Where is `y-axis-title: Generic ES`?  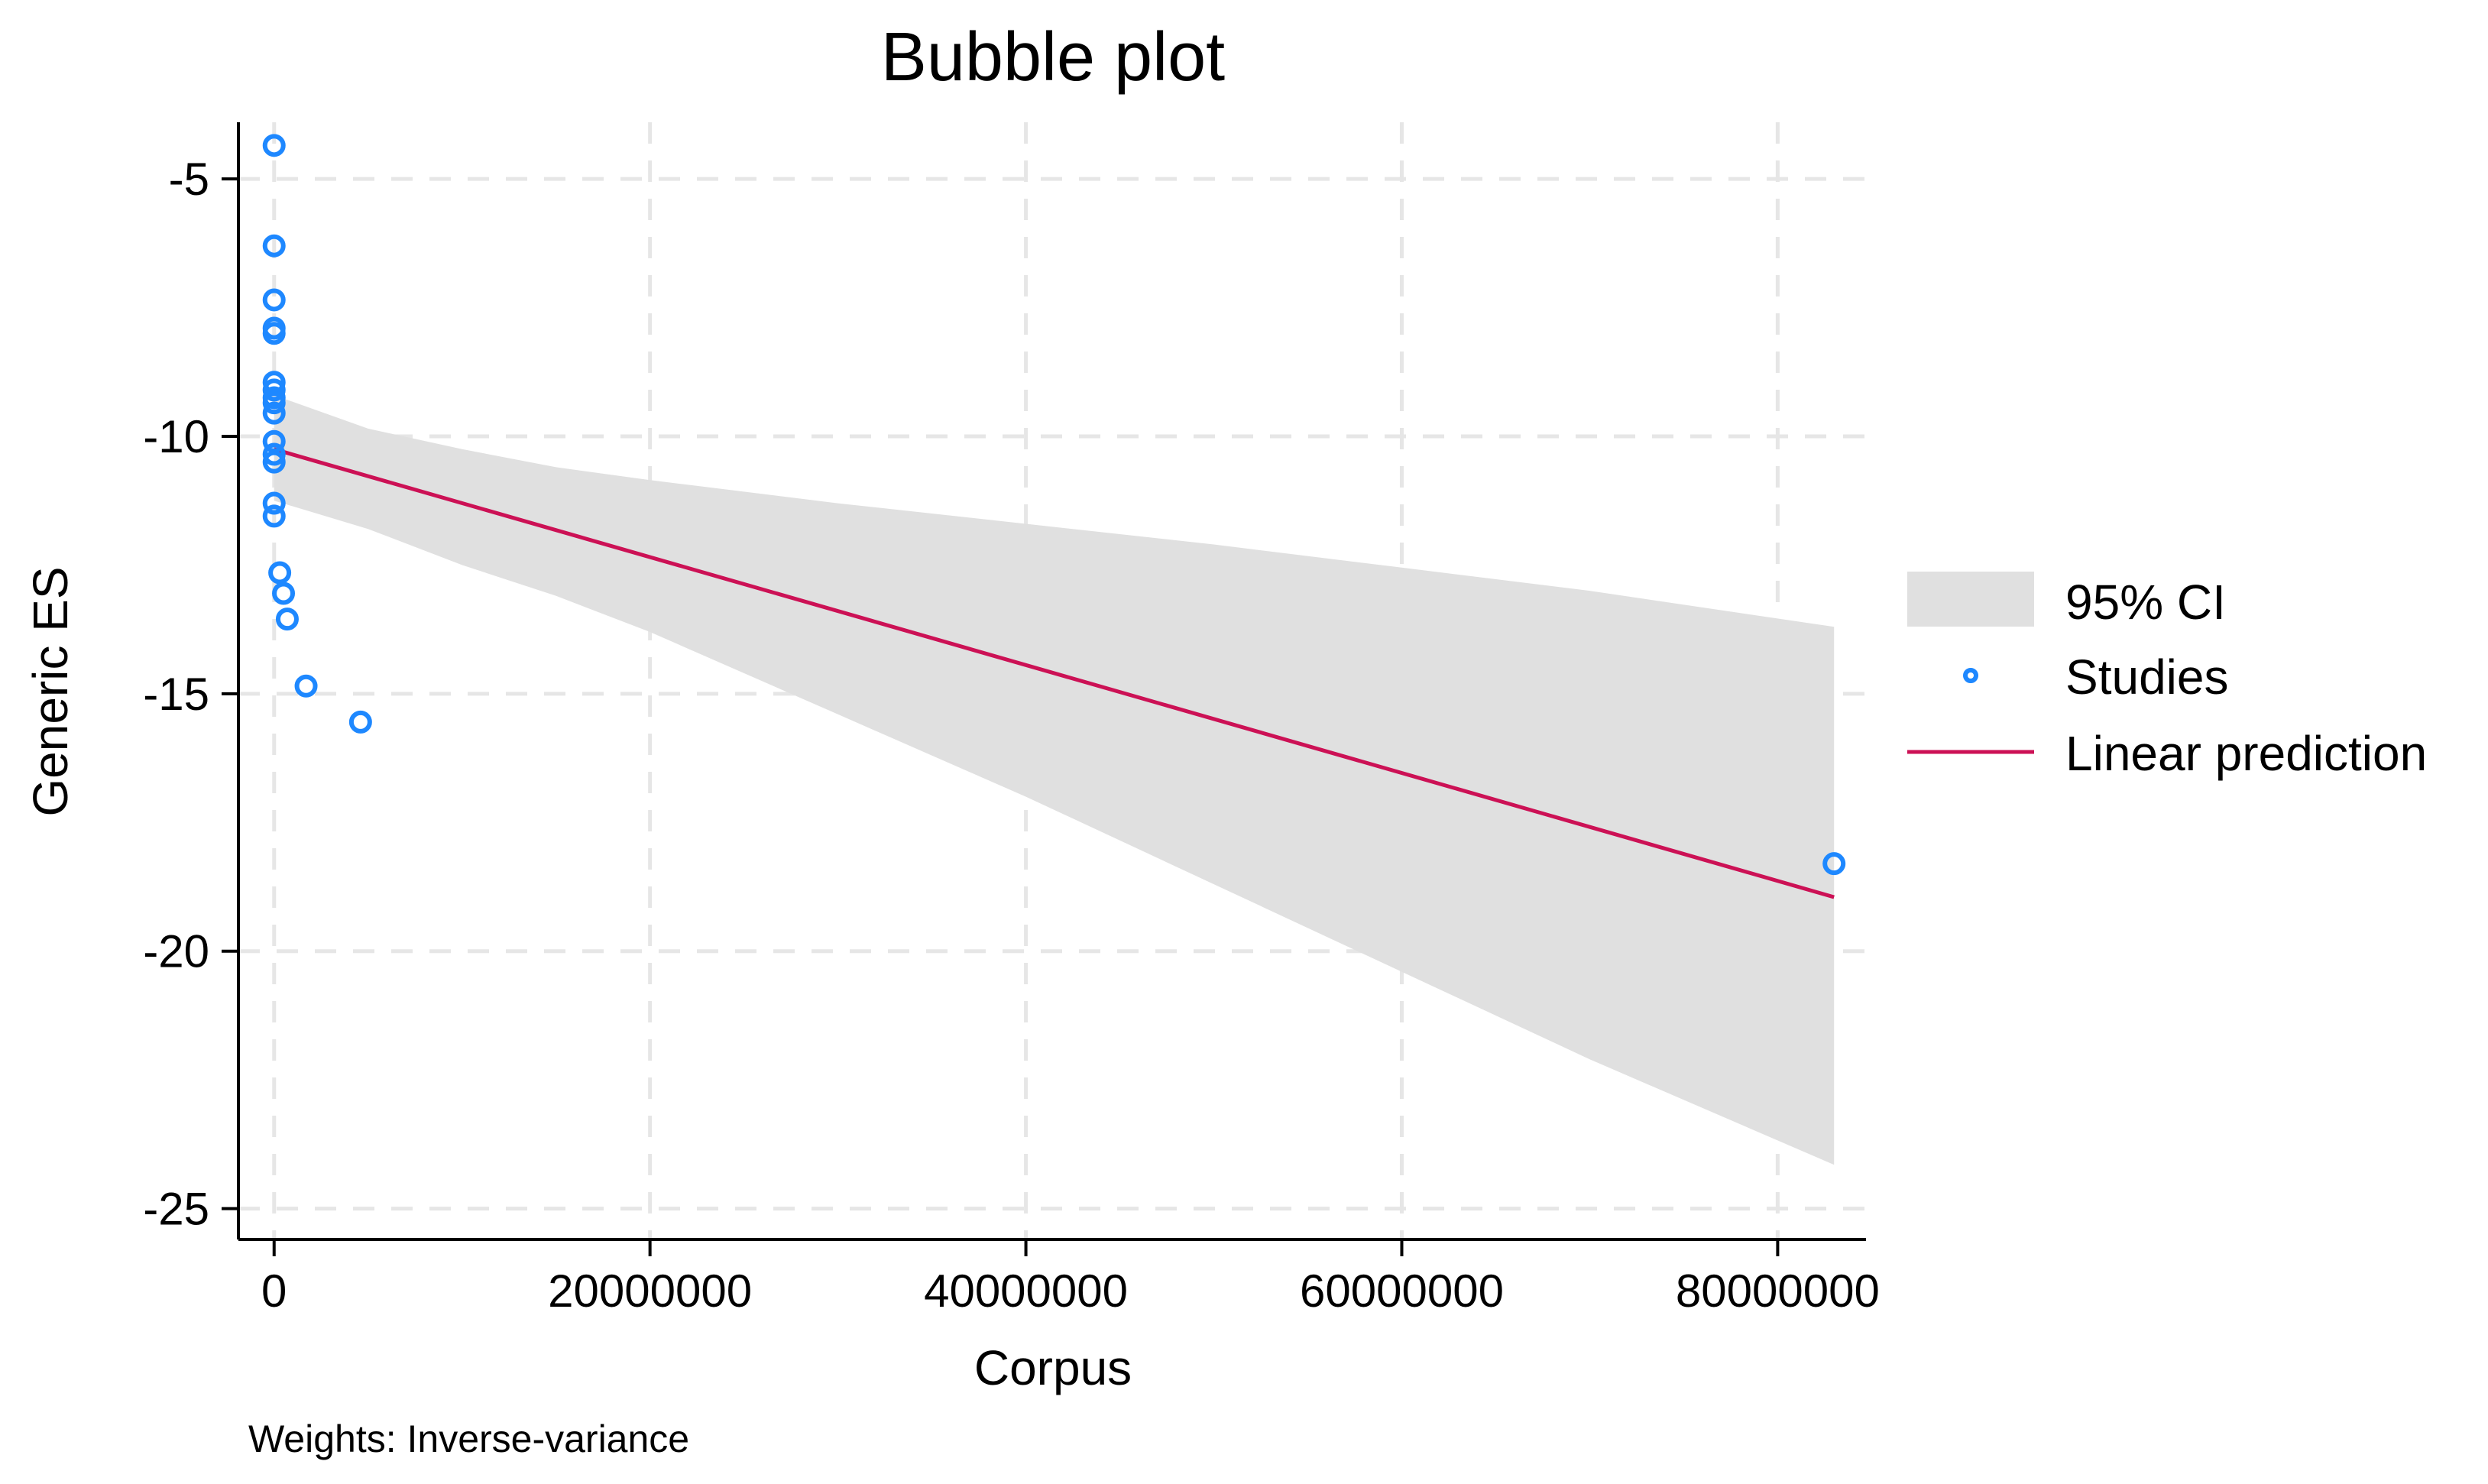
y-axis-title: Generic ES is located at coordinates (51, 691).